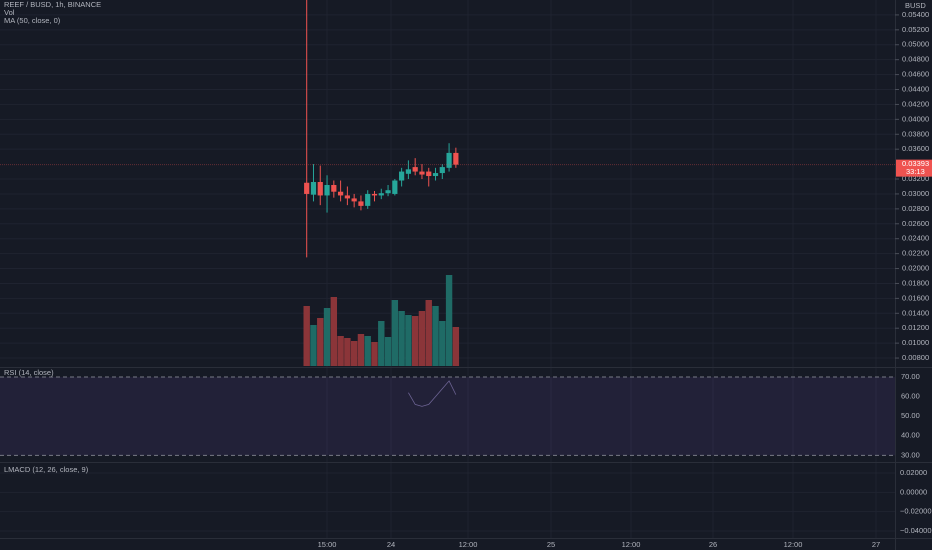 This screenshot has height=550, width=932. Describe the element at coordinates (915, 118) in the screenshot. I see `price-tick-label: 0.04000` at that location.